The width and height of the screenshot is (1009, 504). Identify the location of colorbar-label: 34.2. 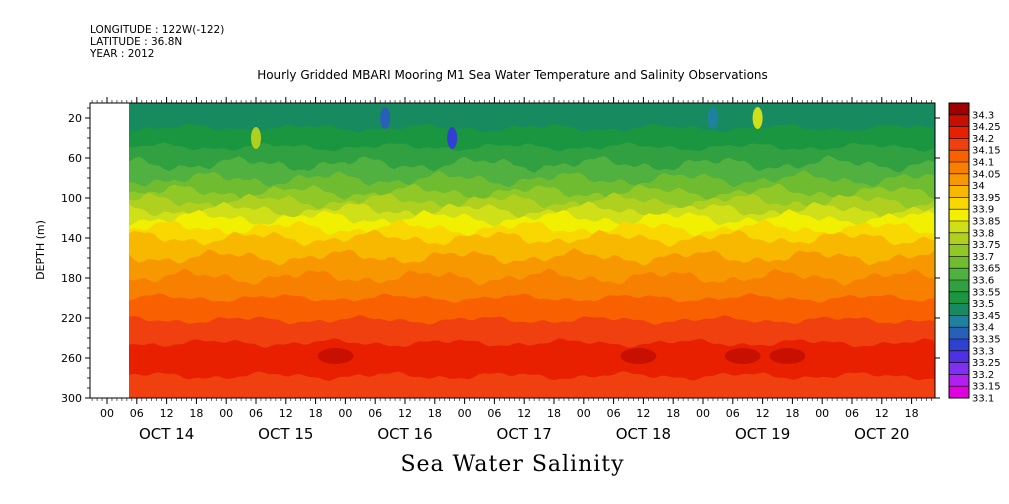
(983, 139).